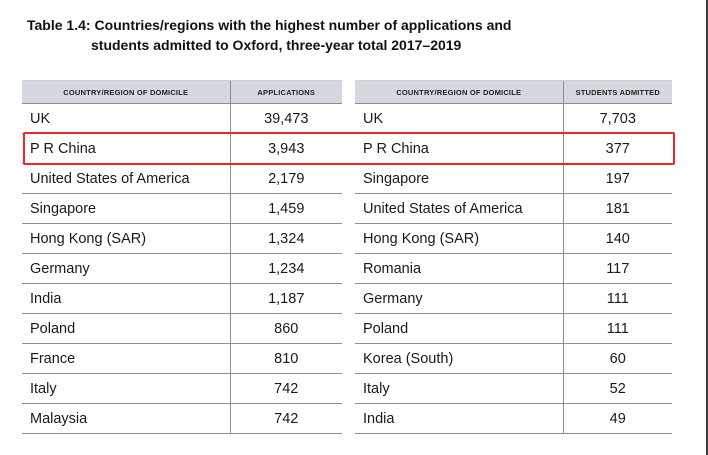 The width and height of the screenshot is (708, 455). What do you see at coordinates (126, 418) in the screenshot?
I see `country-cell: Malaysia` at bounding box center [126, 418].